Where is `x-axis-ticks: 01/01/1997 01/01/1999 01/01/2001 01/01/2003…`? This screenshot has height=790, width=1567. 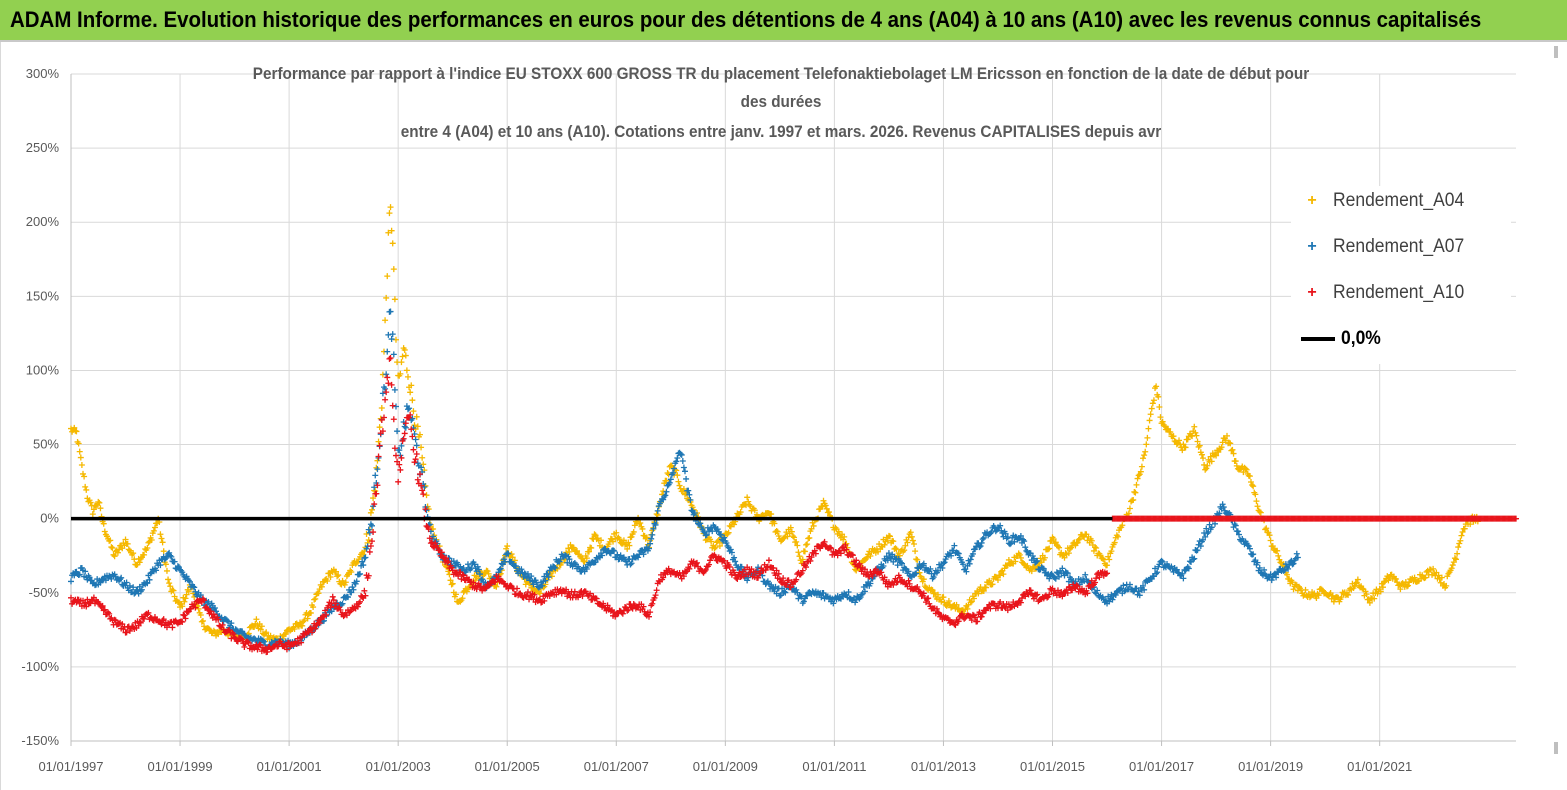 x-axis-ticks: 01/01/1997 01/01/1999 01/01/2001 01/01/2003… is located at coordinates (725, 766).